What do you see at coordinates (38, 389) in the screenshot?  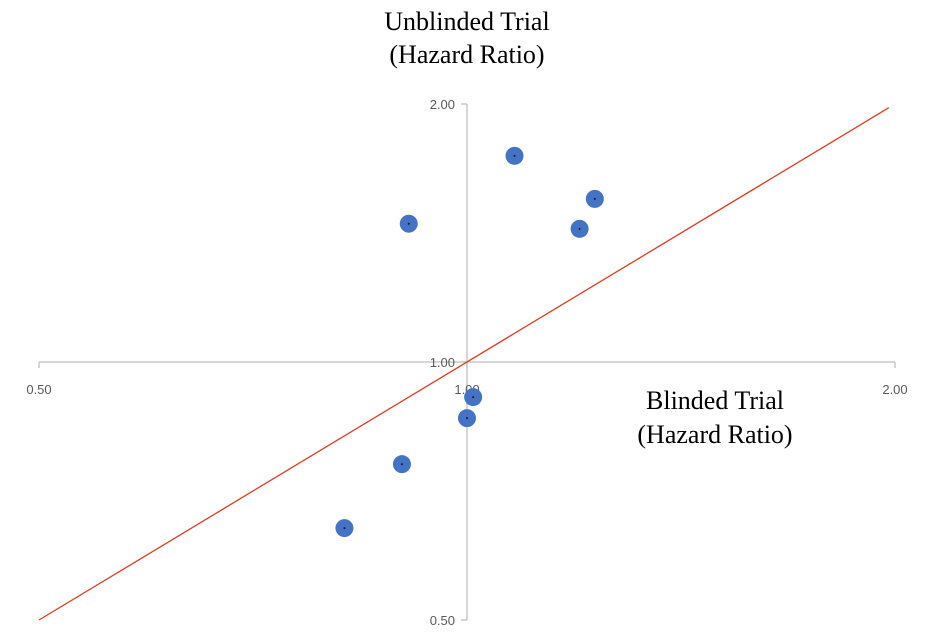 I see `x-tick-label: 0.50` at bounding box center [38, 389].